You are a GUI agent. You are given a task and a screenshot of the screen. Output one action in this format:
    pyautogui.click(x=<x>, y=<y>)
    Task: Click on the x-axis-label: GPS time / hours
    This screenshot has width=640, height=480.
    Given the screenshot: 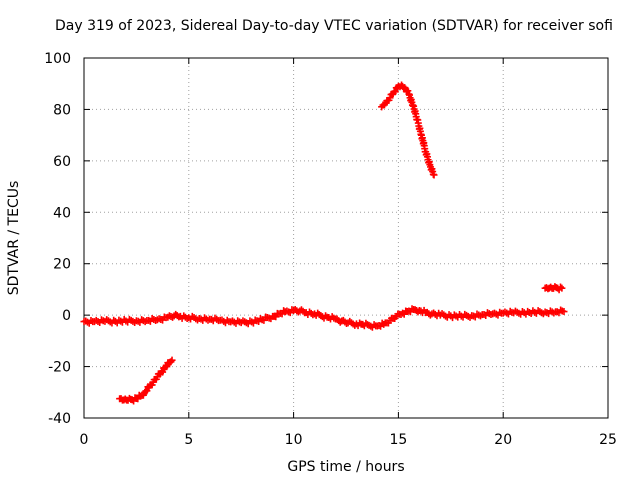 What is the action you would take?
    pyautogui.click(x=345, y=467)
    